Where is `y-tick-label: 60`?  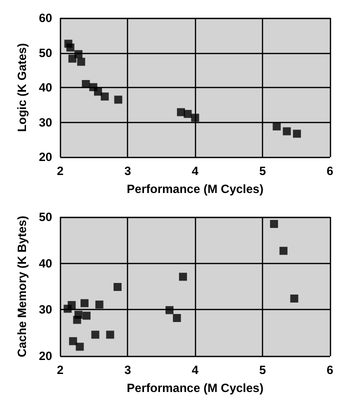
y-tick-label: 60 is located at coordinates (45, 18).